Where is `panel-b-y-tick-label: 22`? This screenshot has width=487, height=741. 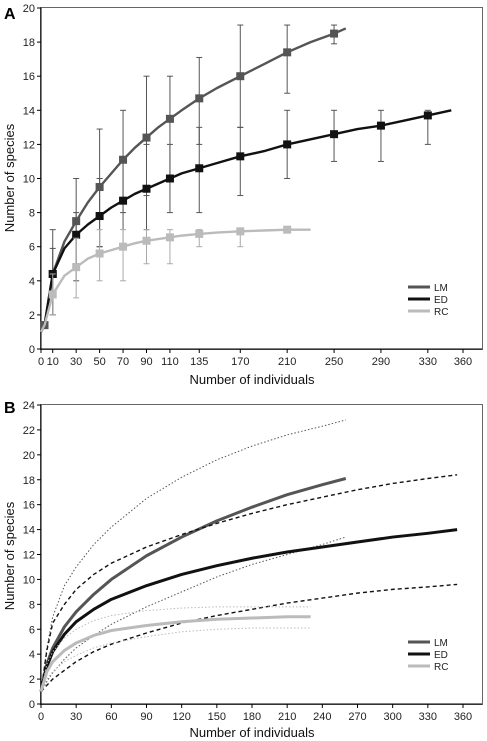 panel-b-y-tick-label: 22 is located at coordinates (29, 431).